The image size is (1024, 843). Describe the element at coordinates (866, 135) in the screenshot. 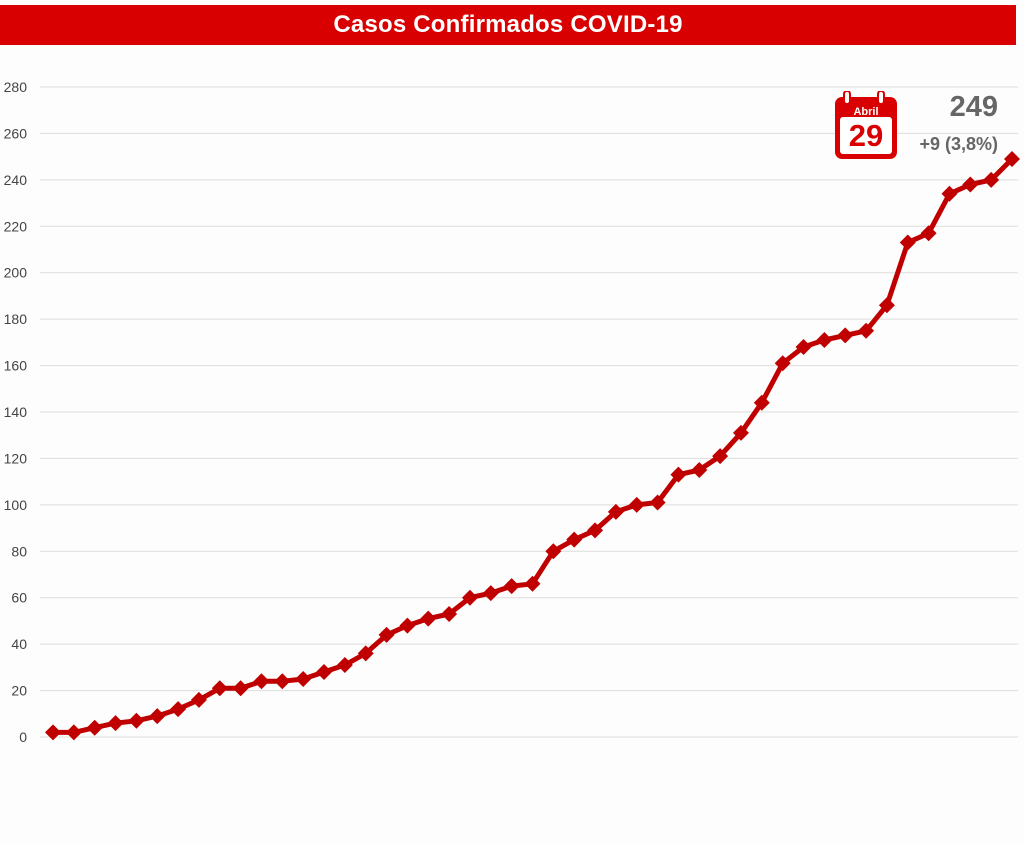

I see `calendar-day: 29` at that location.